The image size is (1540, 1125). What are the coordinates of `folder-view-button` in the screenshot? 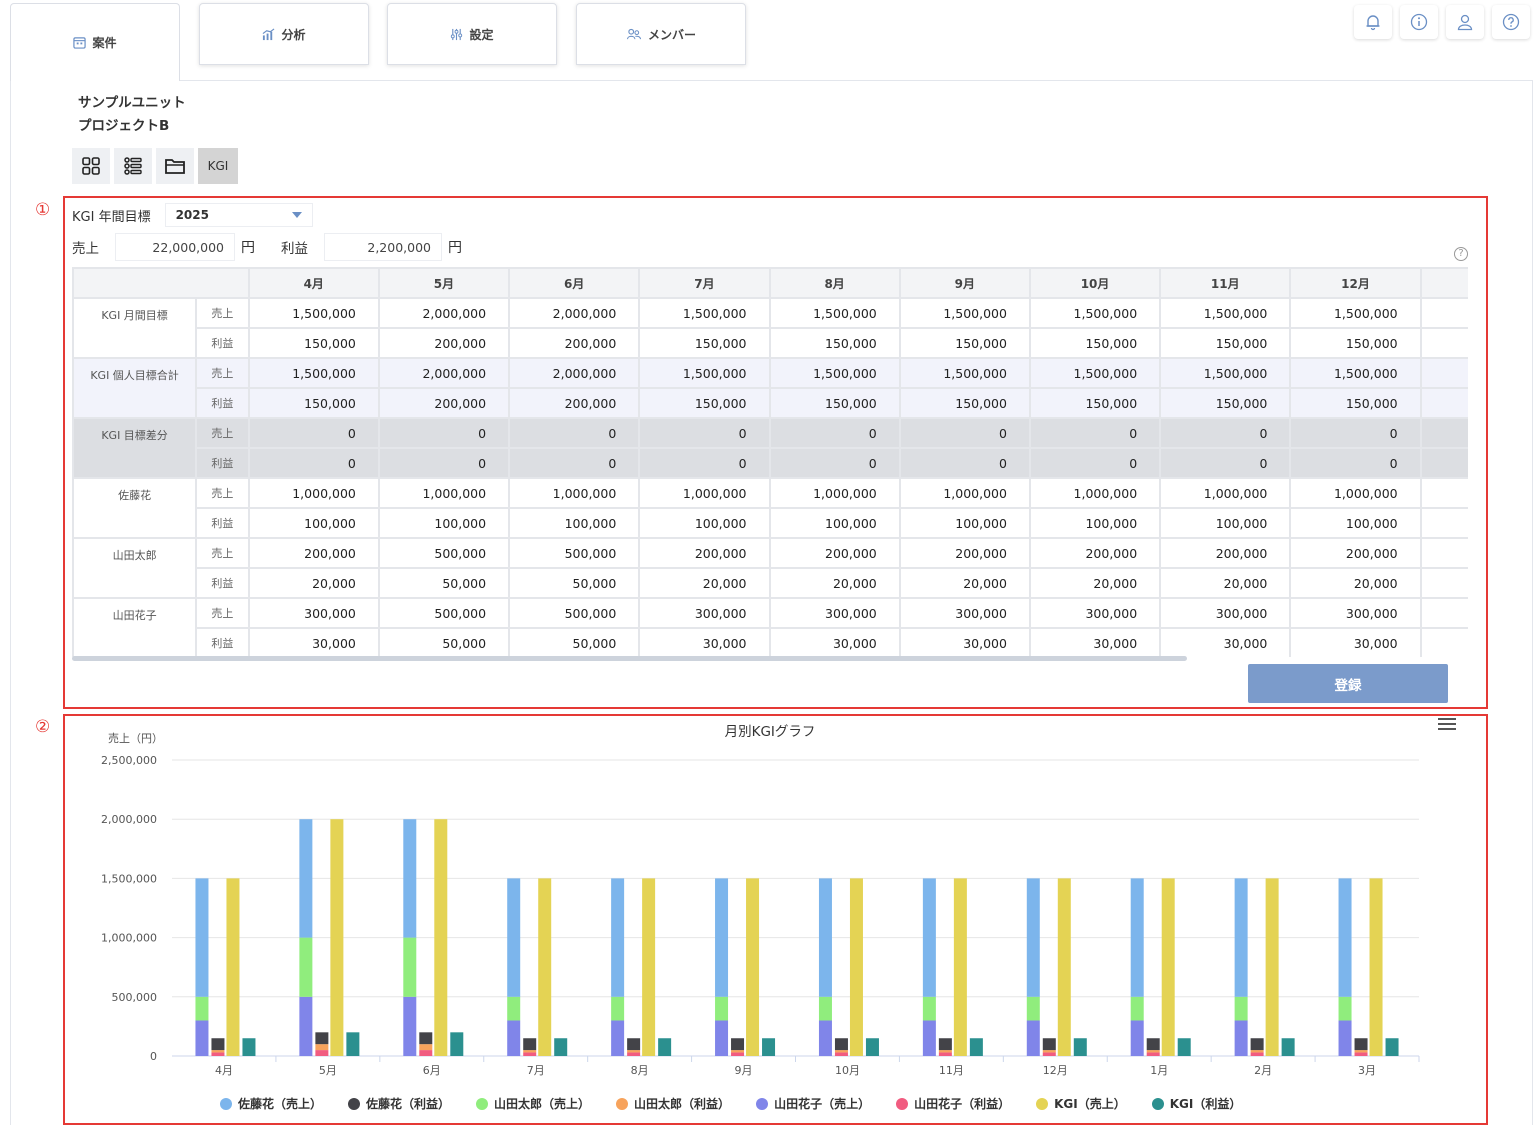 It's located at (175, 166).